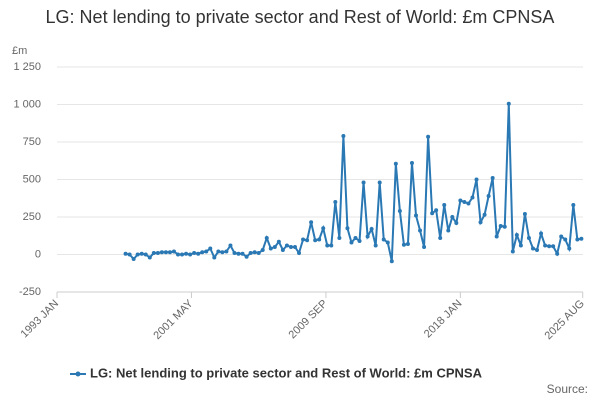  What do you see at coordinates (27, 67) in the screenshot?
I see `y-tick-label: 1 250` at bounding box center [27, 67].